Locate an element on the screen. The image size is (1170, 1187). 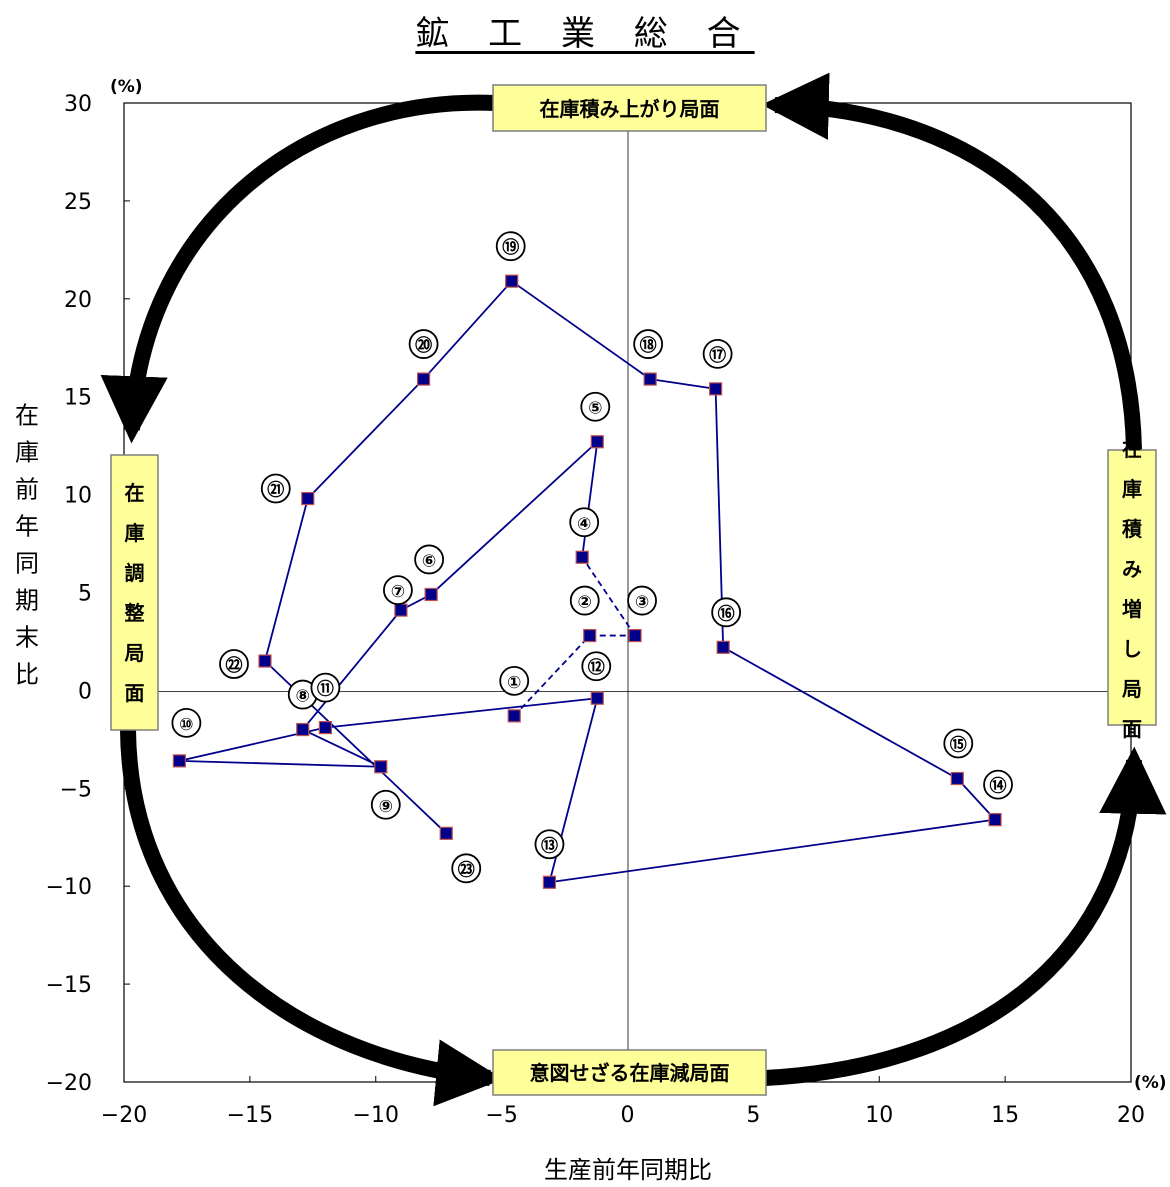
arrow-left-to-bottom is located at coordinates (312, 918).